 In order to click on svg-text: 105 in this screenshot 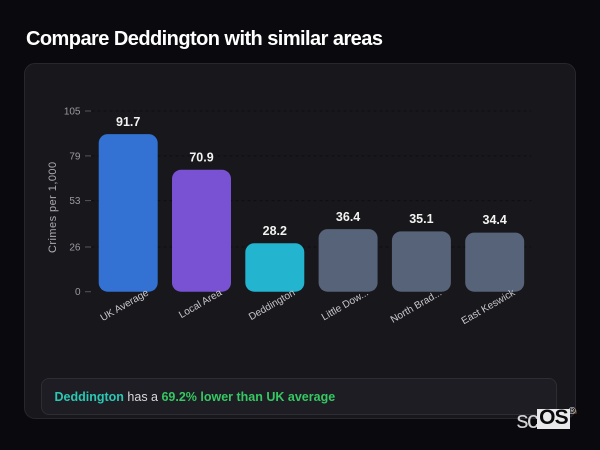, I will do `click(72, 112)`.